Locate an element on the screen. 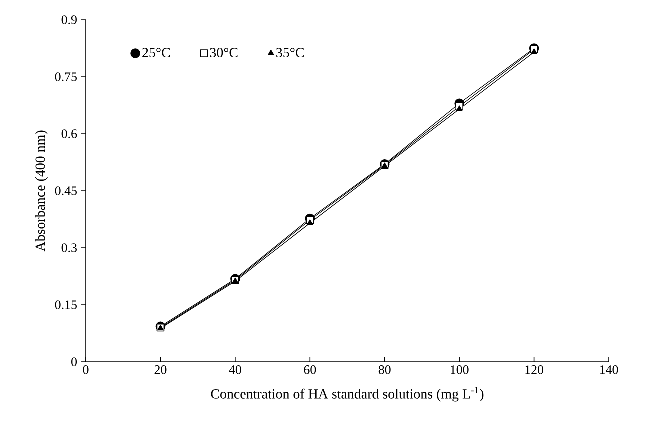 Image resolution: width=663 pixels, height=423 pixels. legend-label: 30°C is located at coordinates (224, 53).